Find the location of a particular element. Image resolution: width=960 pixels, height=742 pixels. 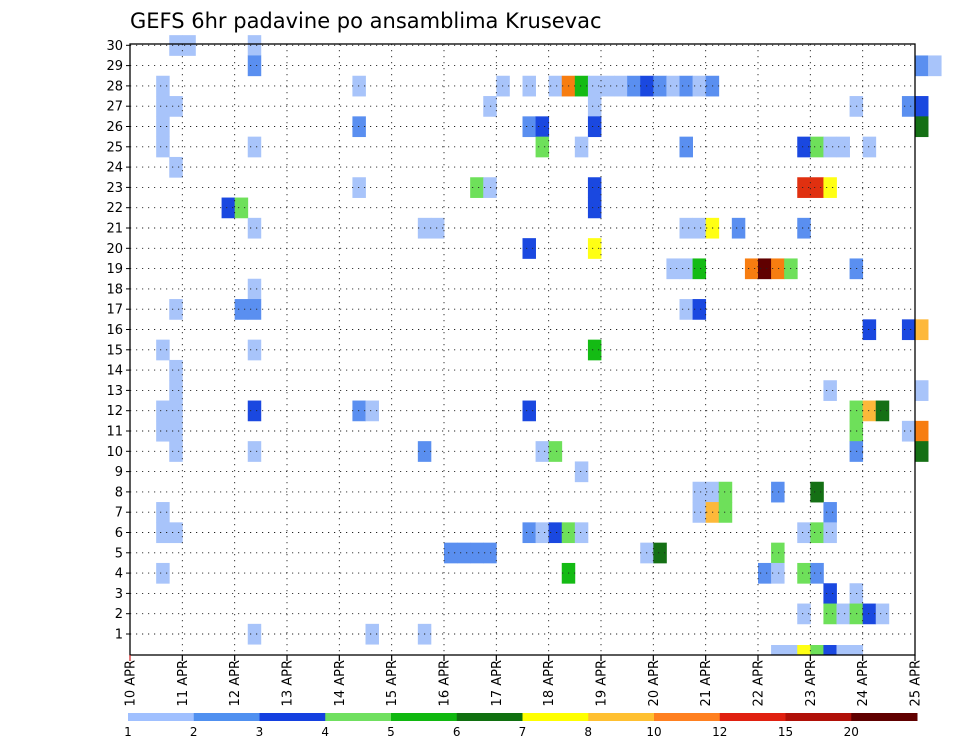

y-tick-label: 9 is located at coordinates (119, 472).